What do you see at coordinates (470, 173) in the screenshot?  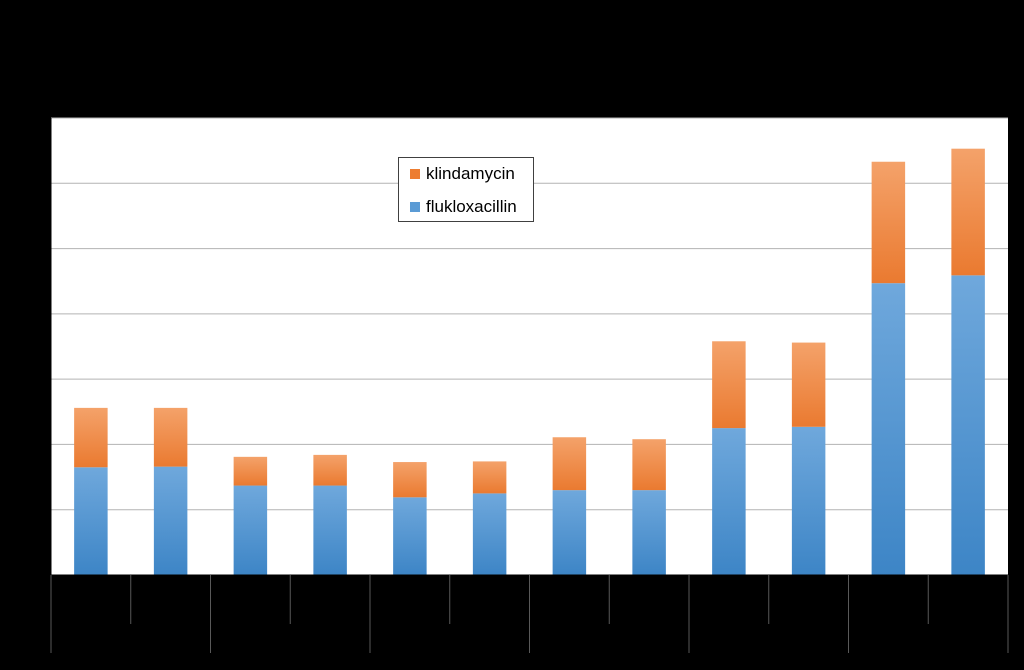 I see `legend-label-klindamycin: klindamycin` at bounding box center [470, 173].